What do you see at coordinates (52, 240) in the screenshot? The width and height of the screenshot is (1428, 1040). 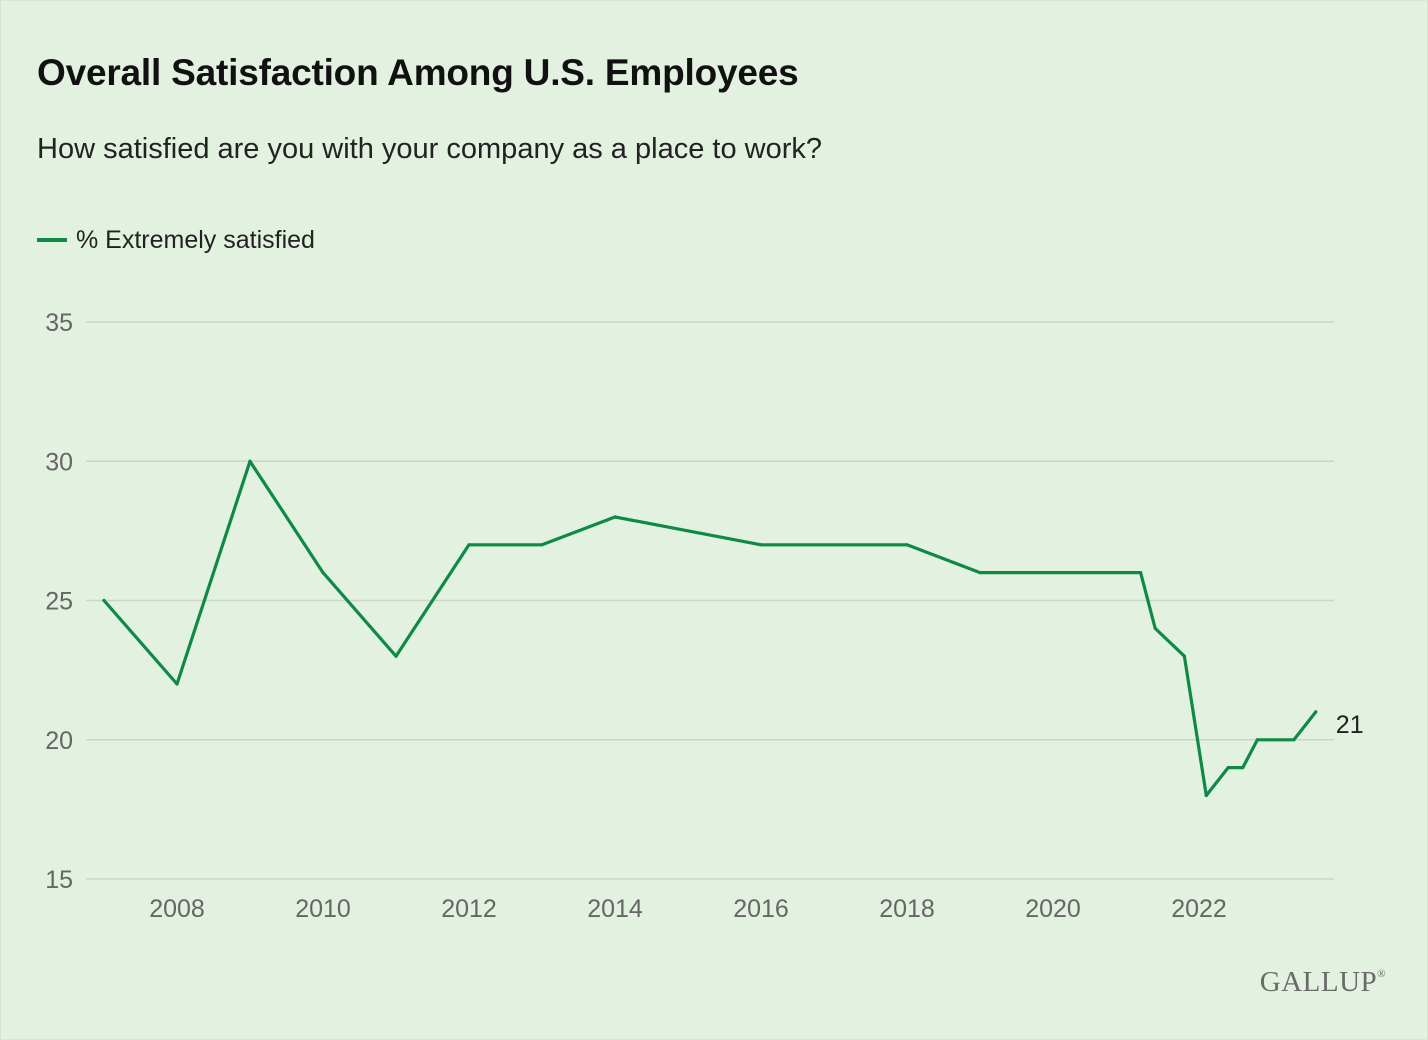 I see `legend-swatch` at bounding box center [52, 240].